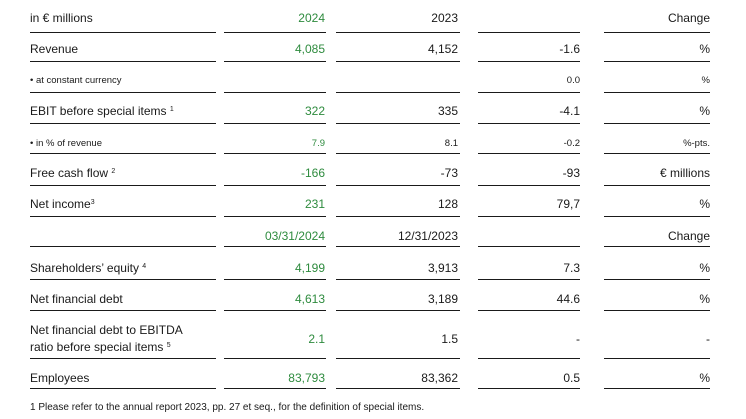  What do you see at coordinates (102, 111) in the screenshot?
I see `row-label: EBIT before special items 1` at bounding box center [102, 111].